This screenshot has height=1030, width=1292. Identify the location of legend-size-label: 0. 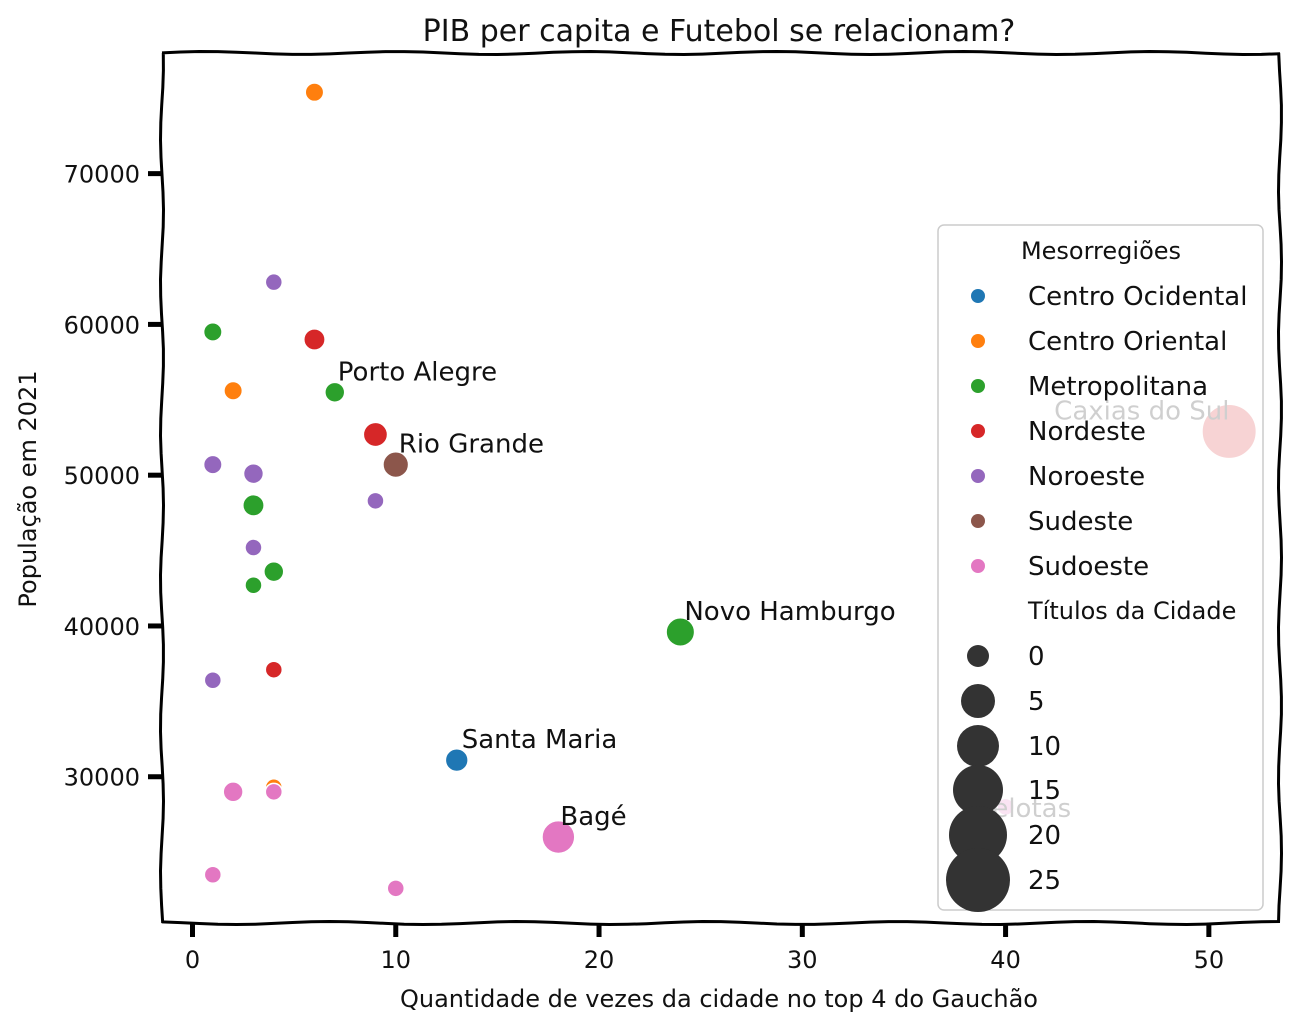
(1036, 657).